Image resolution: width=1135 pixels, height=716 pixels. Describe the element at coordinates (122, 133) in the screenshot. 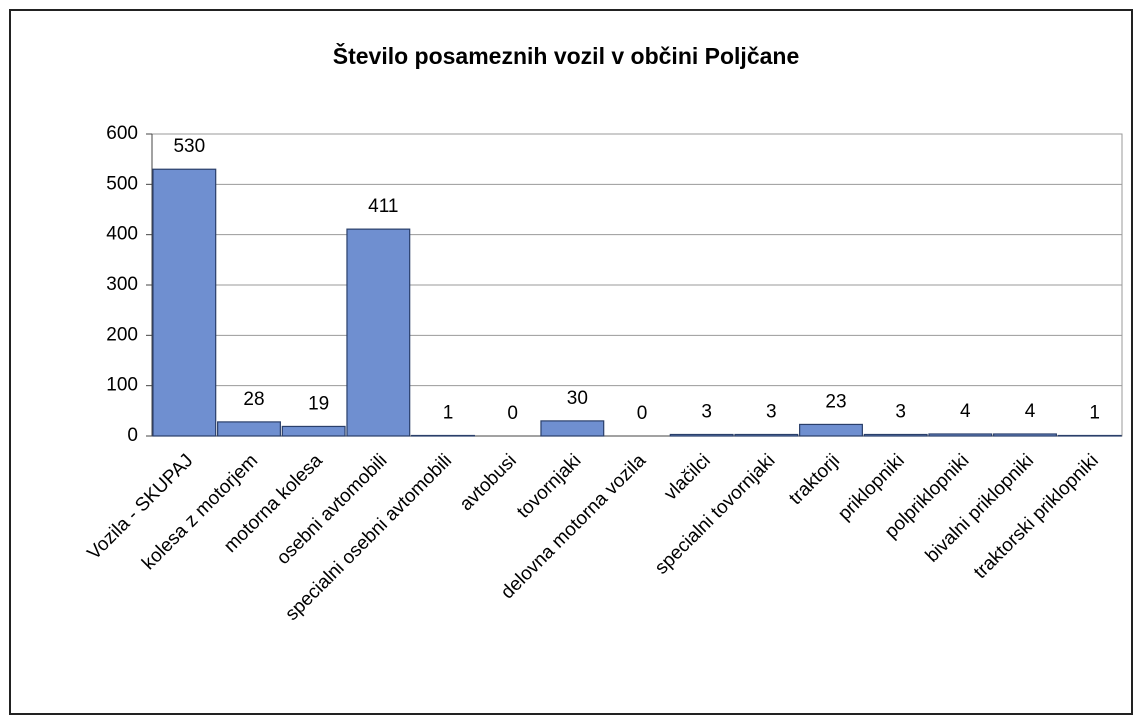

I see `y-tick-label: 600` at that location.